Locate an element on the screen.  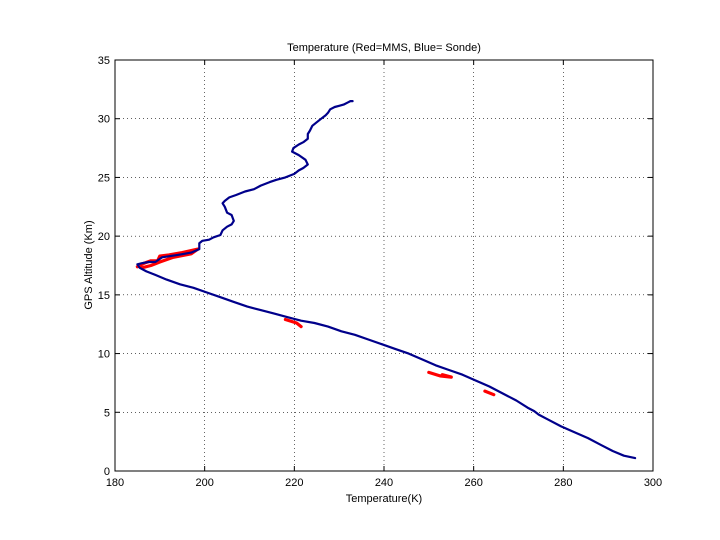
y-tick-label: 35 is located at coordinates (104, 61).